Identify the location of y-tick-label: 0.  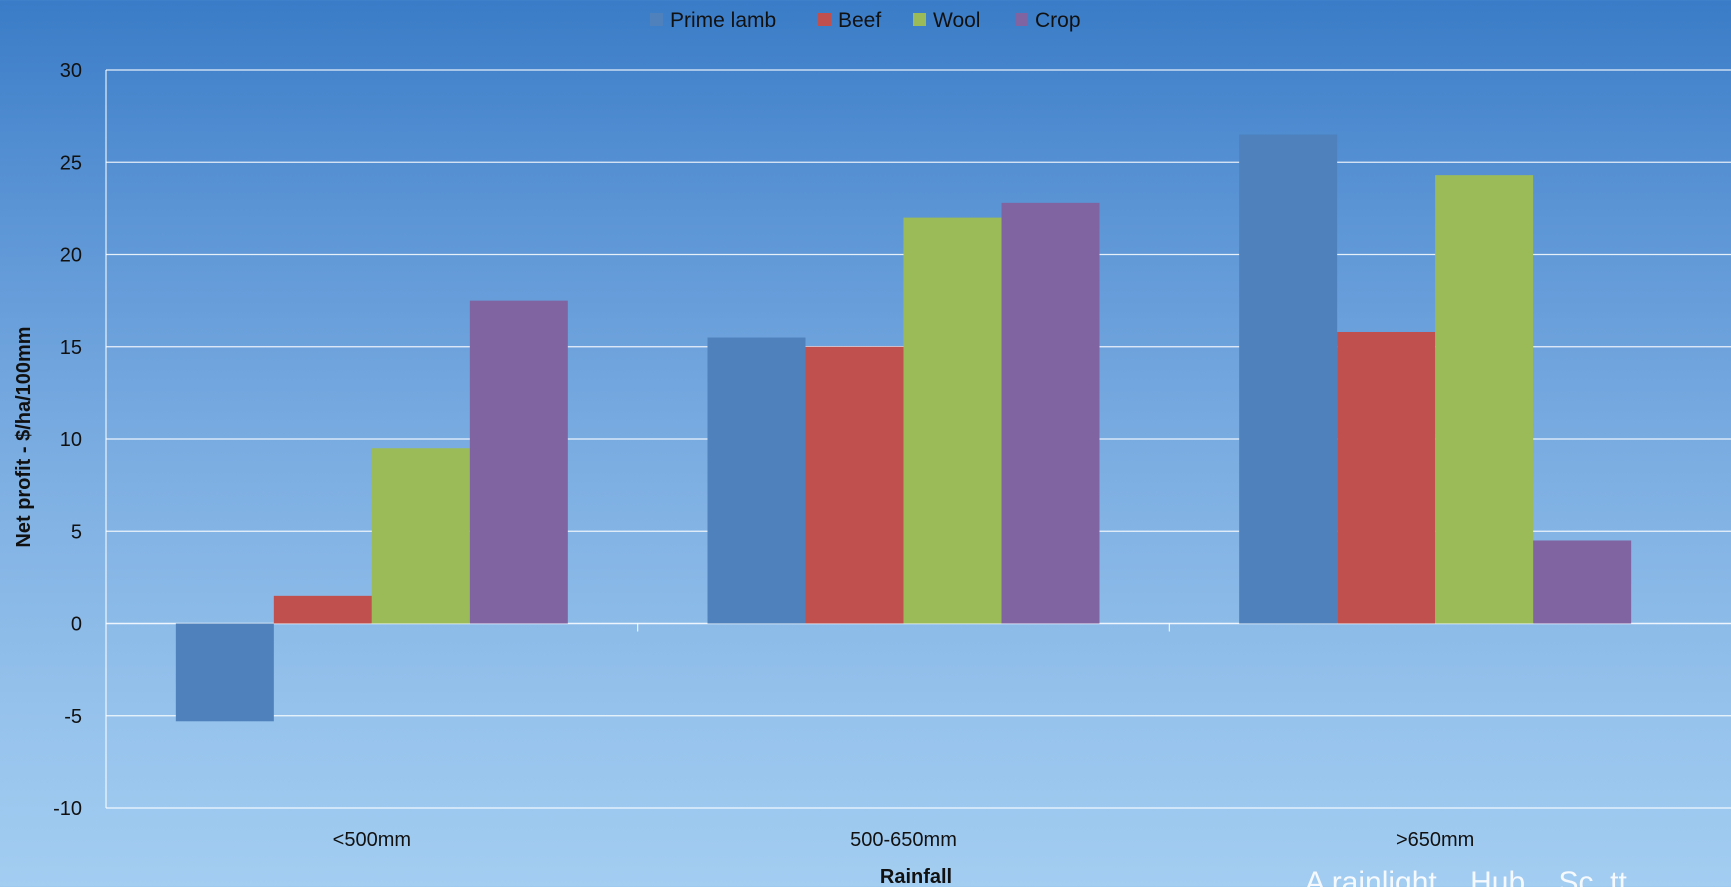
(76, 625).